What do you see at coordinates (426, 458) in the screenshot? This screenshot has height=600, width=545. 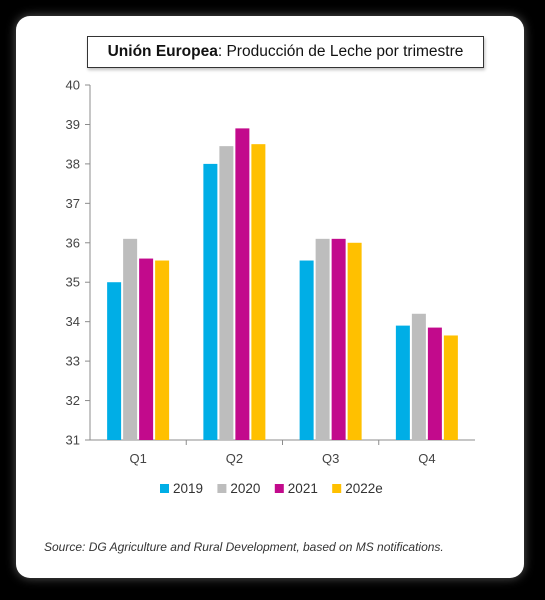 I see `x-tick-label: Q4` at bounding box center [426, 458].